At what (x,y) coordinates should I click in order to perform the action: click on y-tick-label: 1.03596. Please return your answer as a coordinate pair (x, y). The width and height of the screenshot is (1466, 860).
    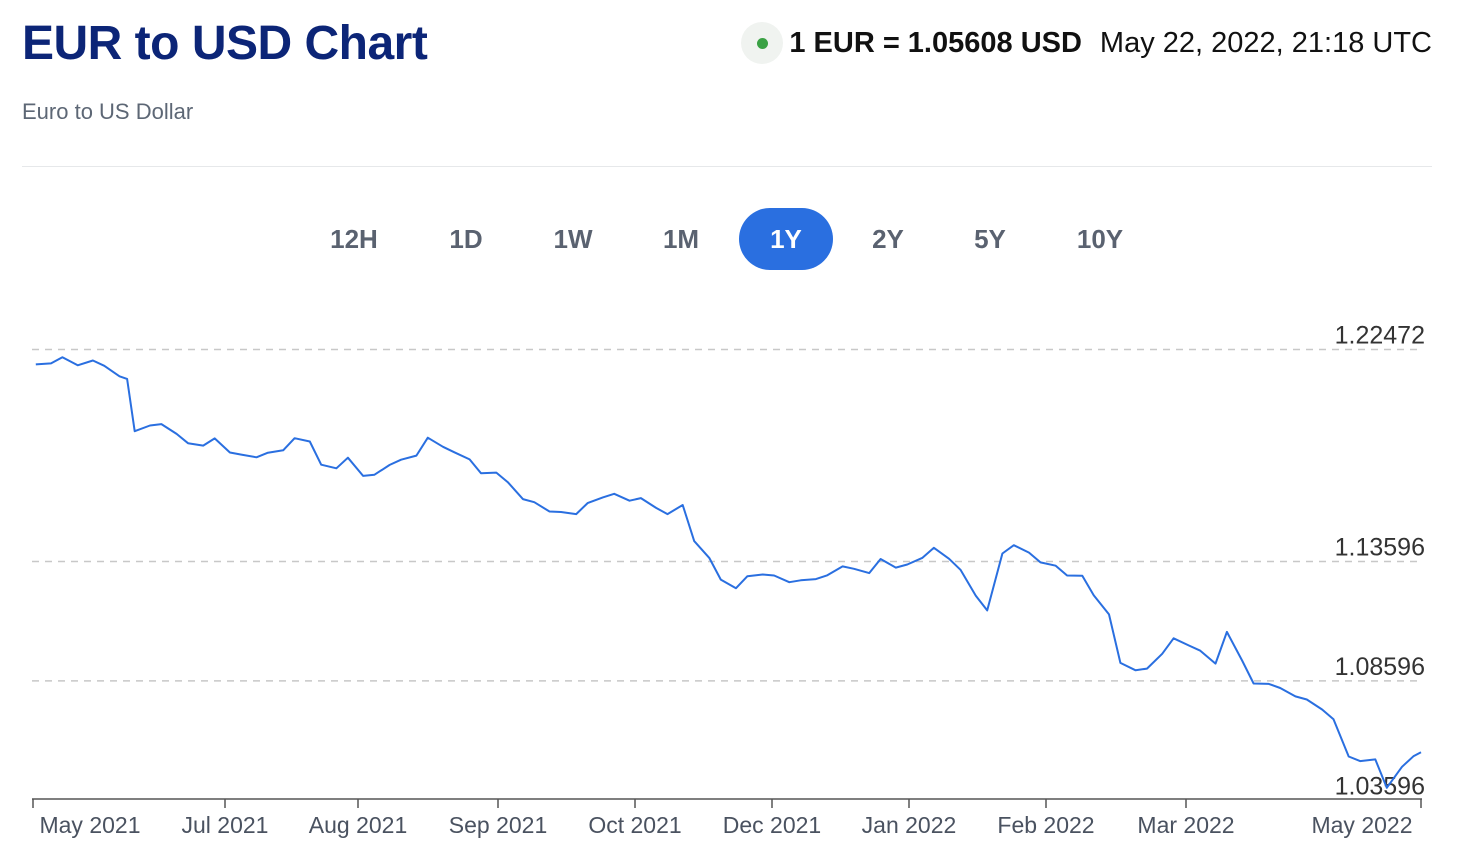
    Looking at the image, I should click on (1380, 786).